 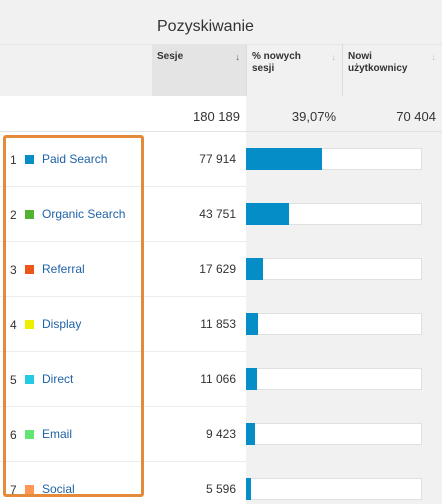 What do you see at coordinates (13, 215) in the screenshot?
I see `row-index: 2` at bounding box center [13, 215].